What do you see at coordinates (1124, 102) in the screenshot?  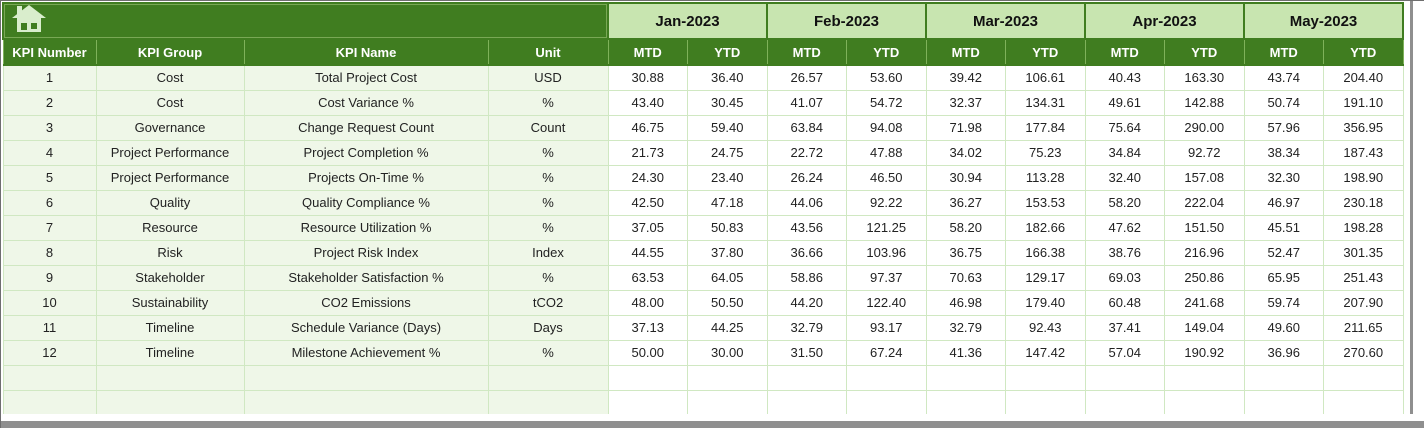 I see `cell-value: 49.61` at bounding box center [1124, 102].